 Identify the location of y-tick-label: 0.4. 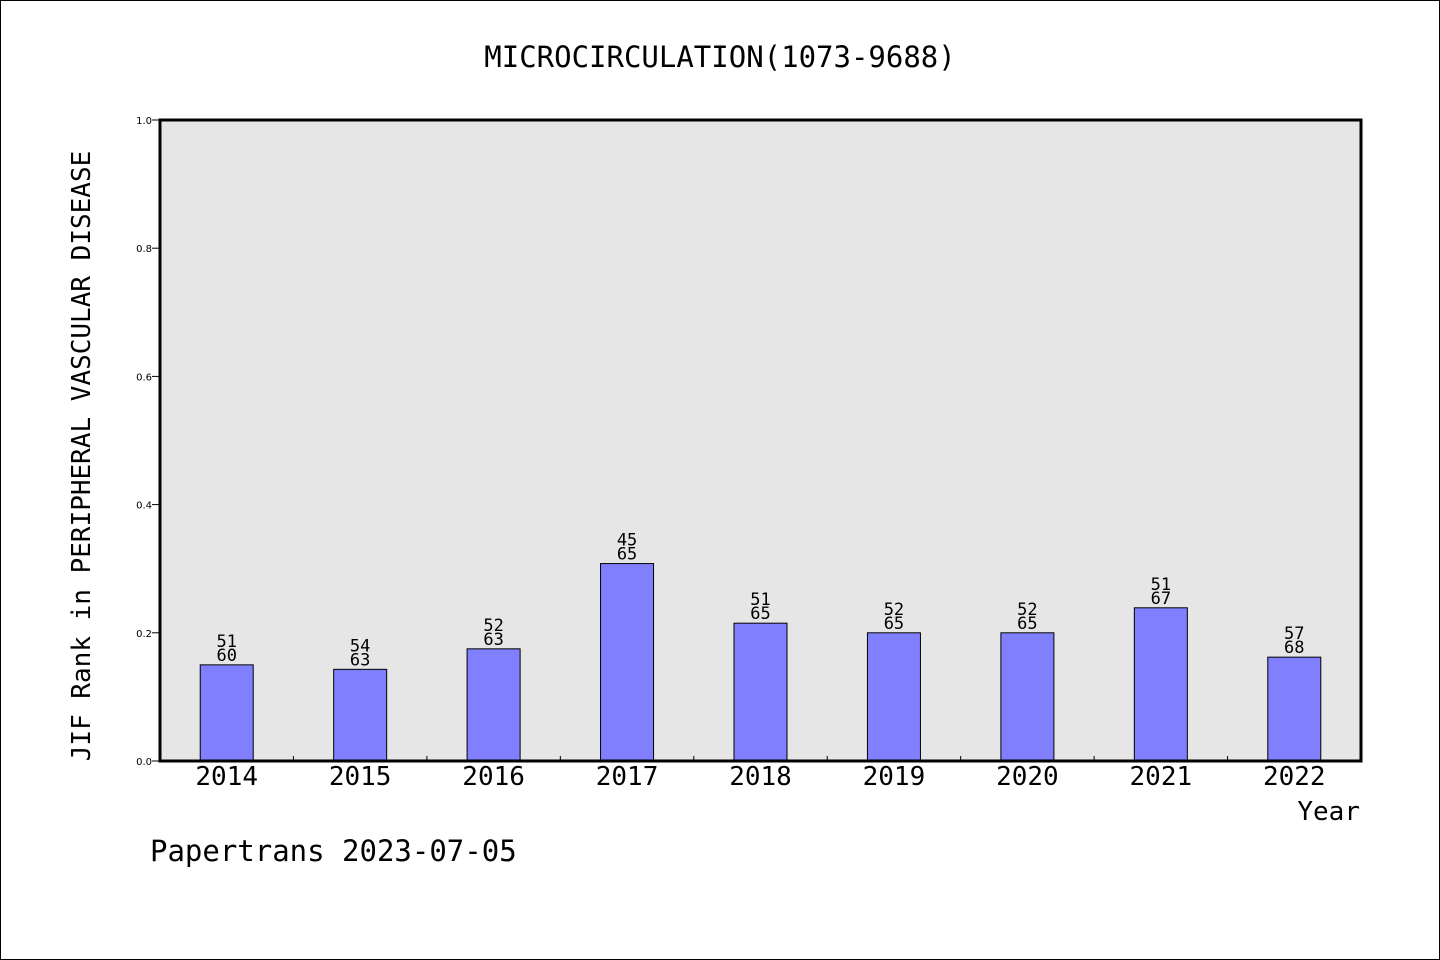
(144, 506).